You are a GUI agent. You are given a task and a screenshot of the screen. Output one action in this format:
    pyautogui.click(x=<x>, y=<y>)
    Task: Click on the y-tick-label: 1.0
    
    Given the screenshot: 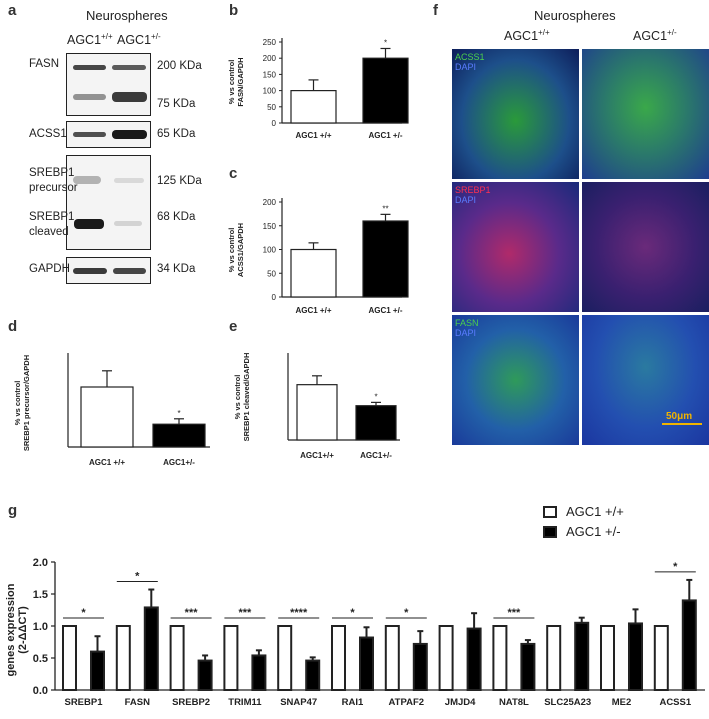 What is the action you would take?
    pyautogui.click(x=40, y=627)
    